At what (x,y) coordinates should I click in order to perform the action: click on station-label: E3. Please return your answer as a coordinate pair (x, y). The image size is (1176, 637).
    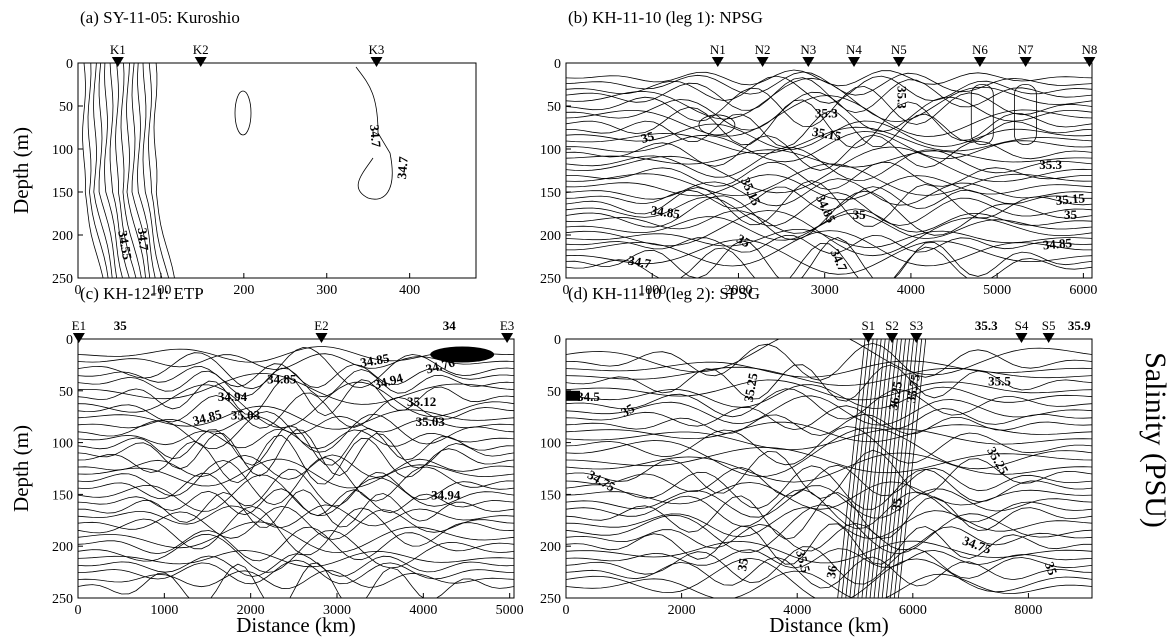
    Looking at the image, I should click on (507, 325).